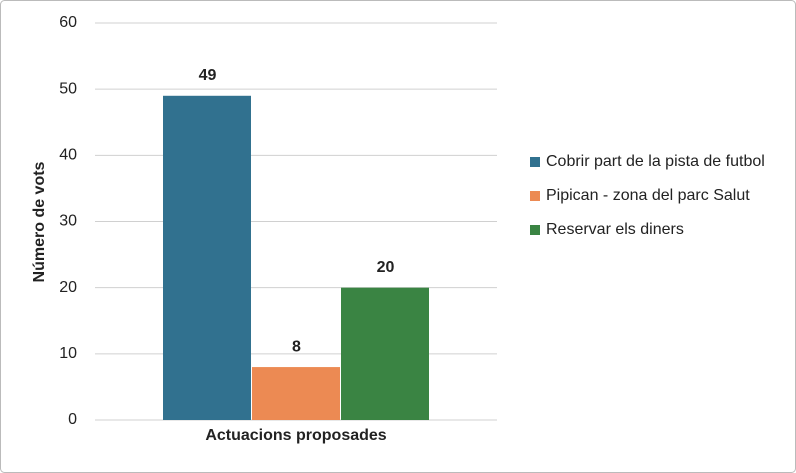 This screenshot has height=473, width=796. What do you see at coordinates (295, 435) in the screenshot?
I see `x-axis-title: Actuacions proposades` at bounding box center [295, 435].